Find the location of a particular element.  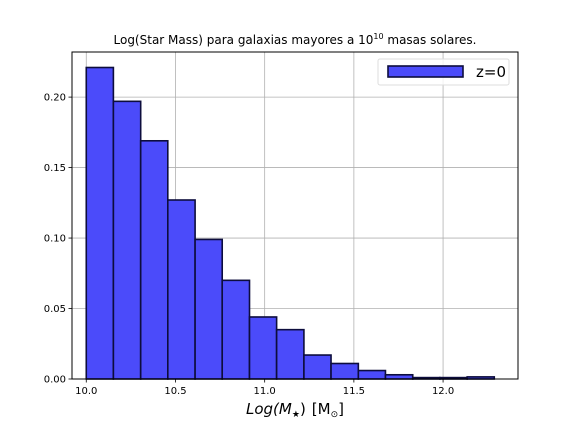

legend-swatch is located at coordinates (425, 71).